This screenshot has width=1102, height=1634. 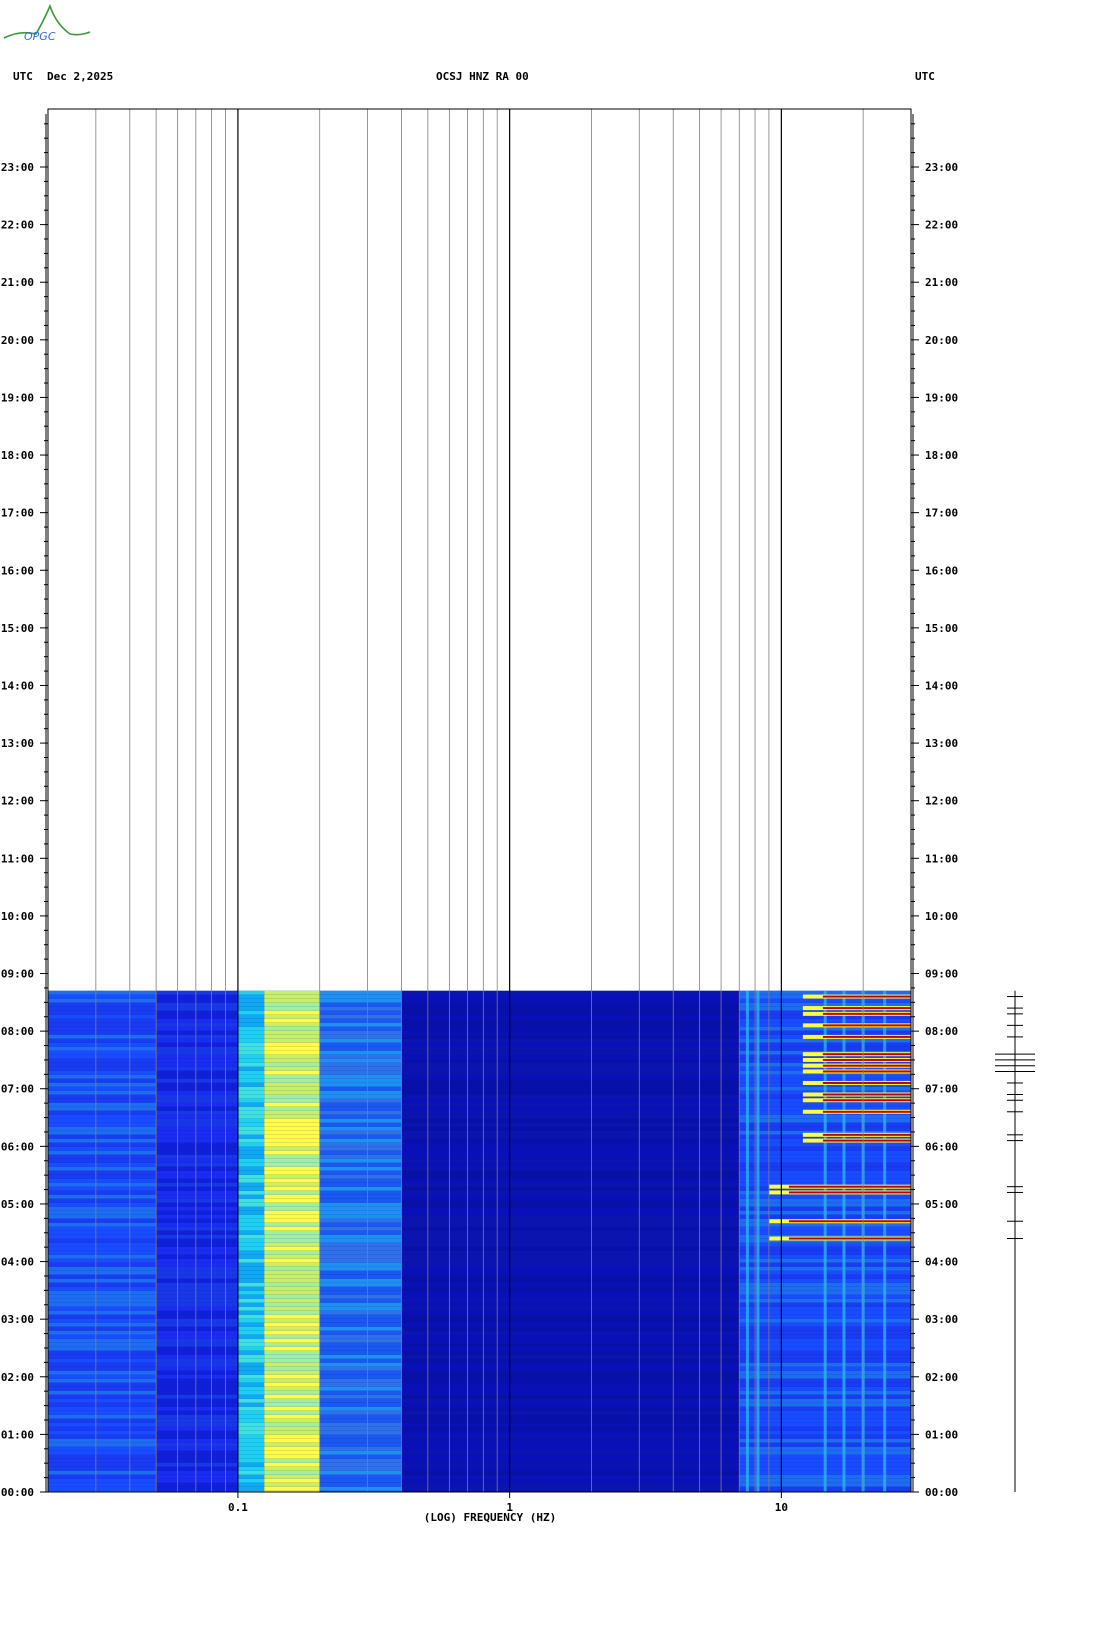 I want to click on y-tick-label-left: 19:00, so click(x=17, y=397).